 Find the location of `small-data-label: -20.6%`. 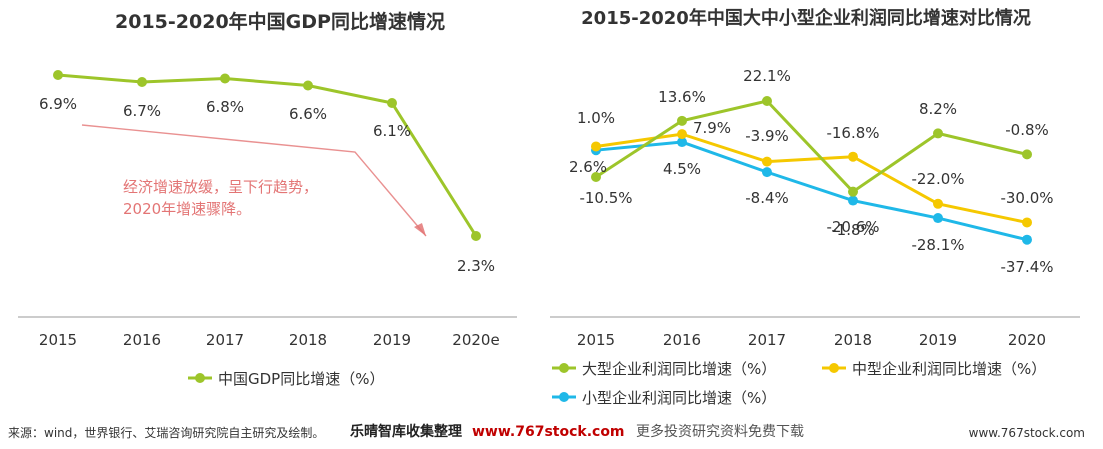

small-data-label: -20.6% is located at coordinates (852, 227).